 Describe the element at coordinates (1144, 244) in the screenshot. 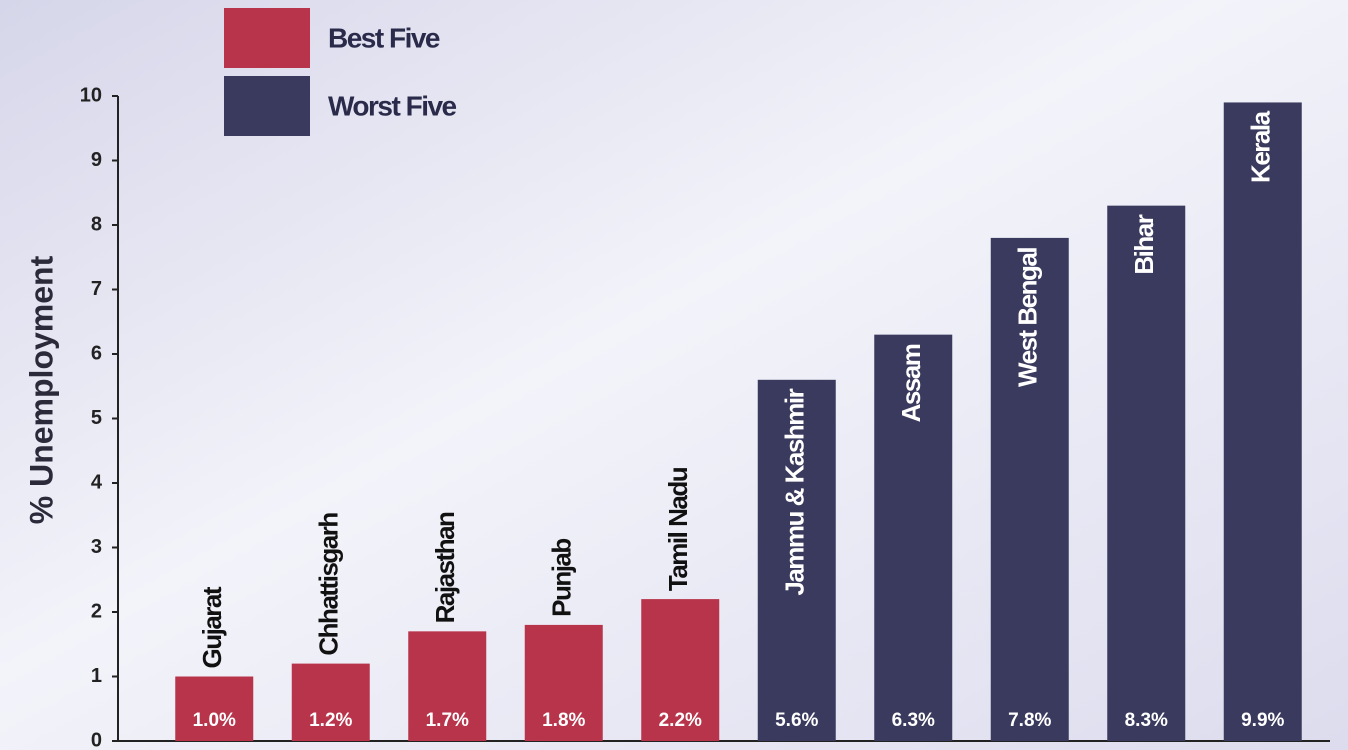

I see `category-label: Bihar` at that location.